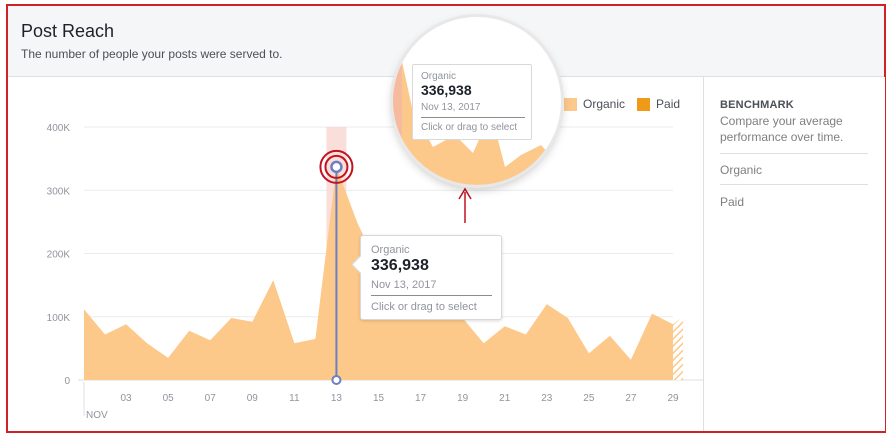  What do you see at coordinates (397, 101) in the screenshot?
I see `magnified-highlight-band` at bounding box center [397, 101].